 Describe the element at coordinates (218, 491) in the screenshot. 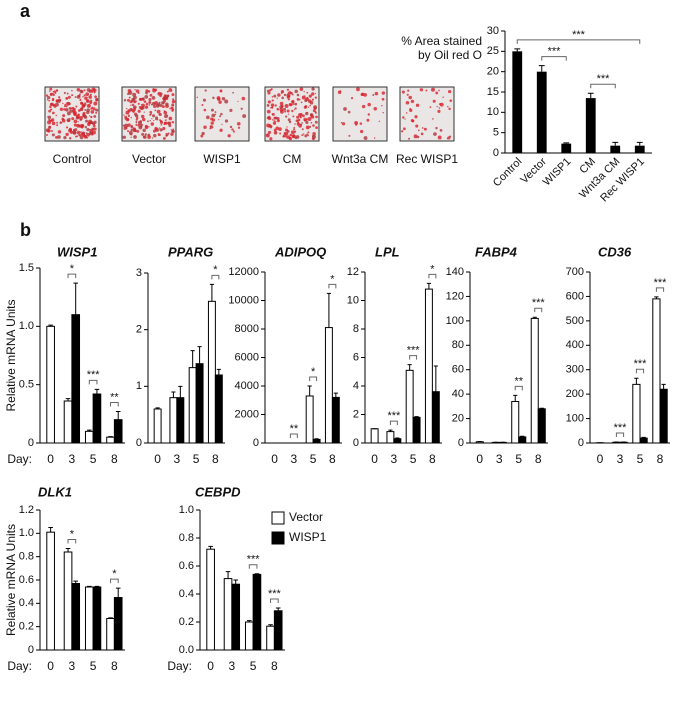

I see `chart-title: CEBPD` at that location.